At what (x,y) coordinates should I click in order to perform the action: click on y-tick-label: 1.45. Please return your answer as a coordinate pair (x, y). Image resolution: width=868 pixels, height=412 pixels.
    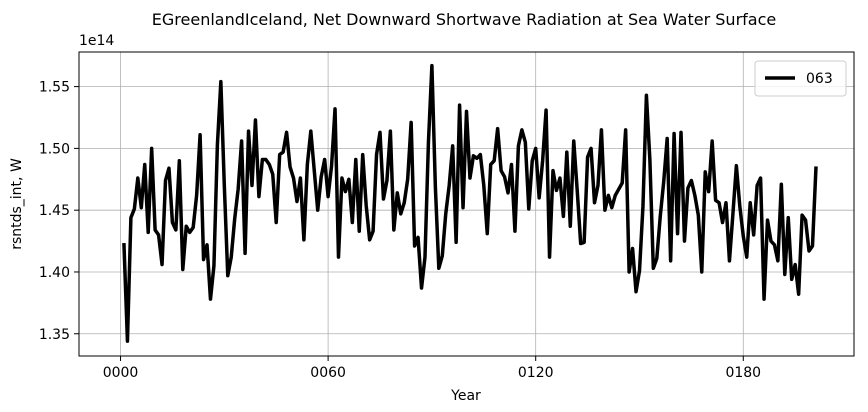
    Looking at the image, I should click on (54, 211).